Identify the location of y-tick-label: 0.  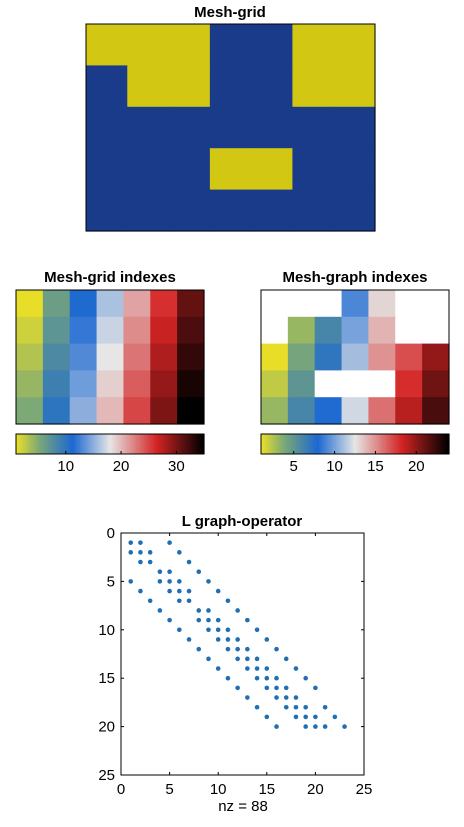
(111, 533).